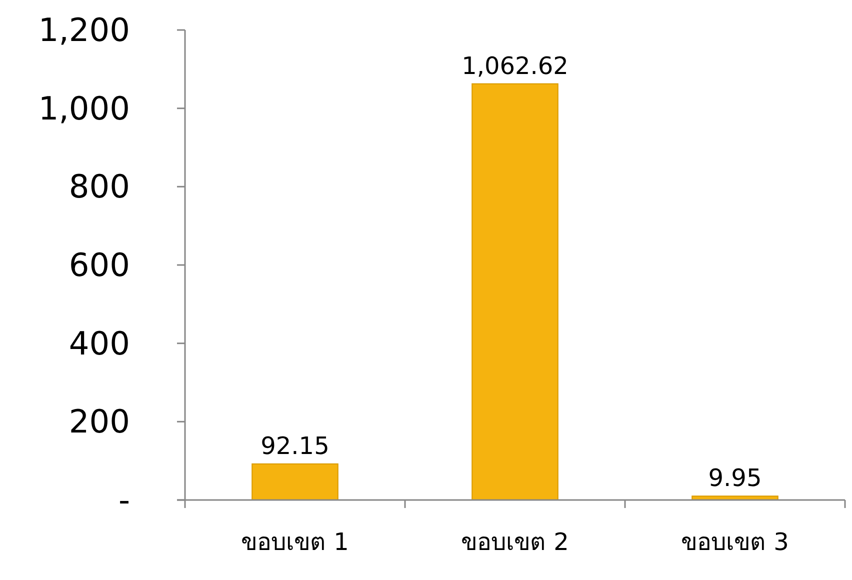  Describe the element at coordinates (295, 446) in the screenshot. I see `data-label: 92.15` at that location.